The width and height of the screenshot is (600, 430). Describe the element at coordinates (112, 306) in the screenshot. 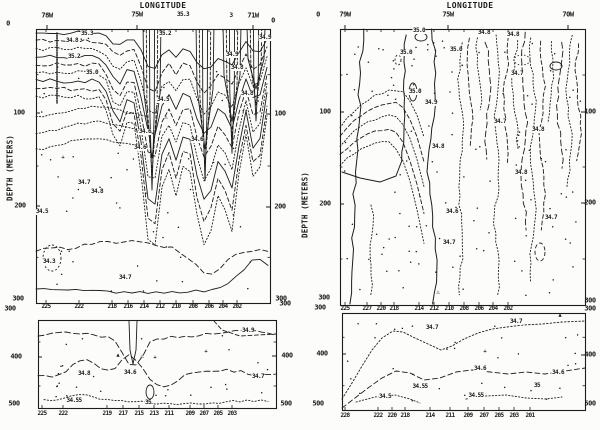

I see `station-number: 218` at that location.